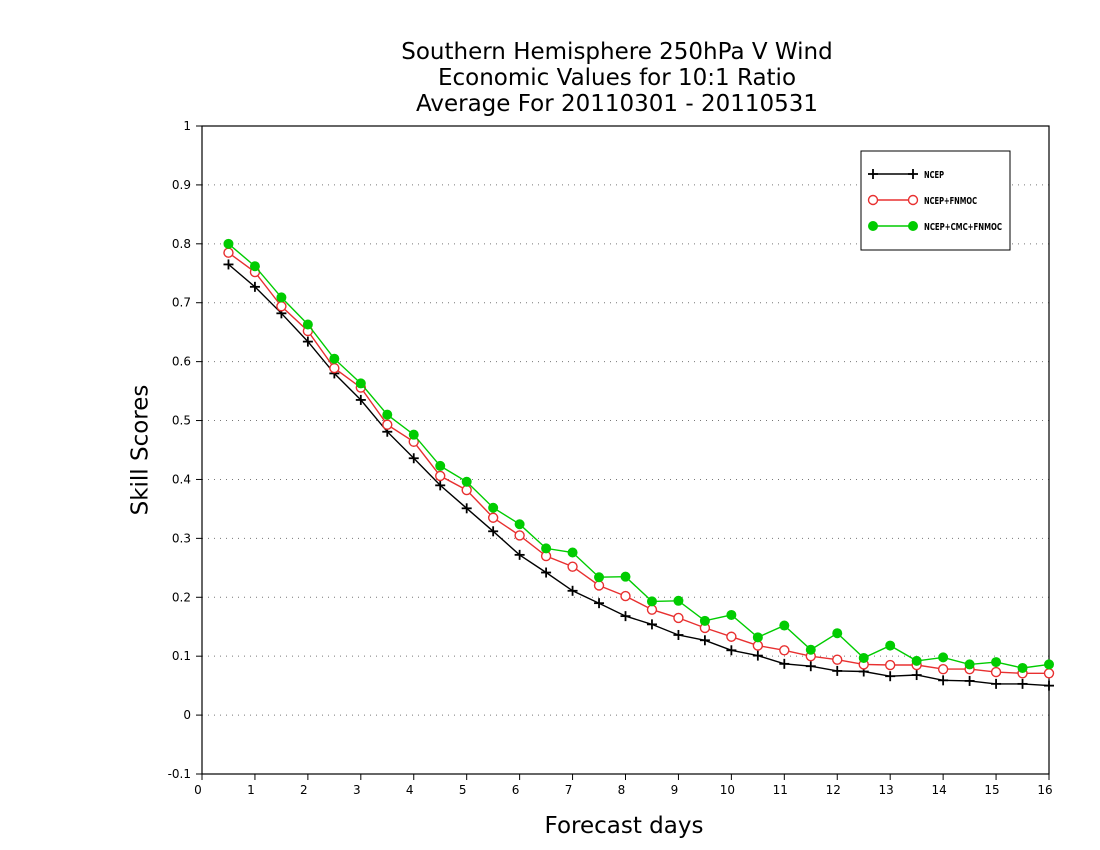  What do you see at coordinates (181, 479) in the screenshot?
I see `y-tick-label: 0.4` at bounding box center [181, 479].